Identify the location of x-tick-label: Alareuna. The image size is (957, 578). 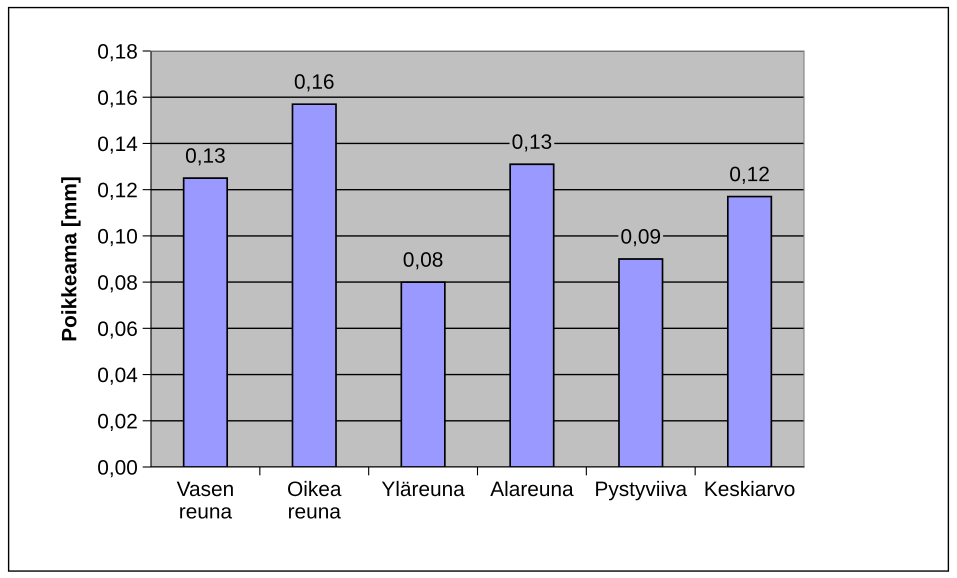
(532, 488).